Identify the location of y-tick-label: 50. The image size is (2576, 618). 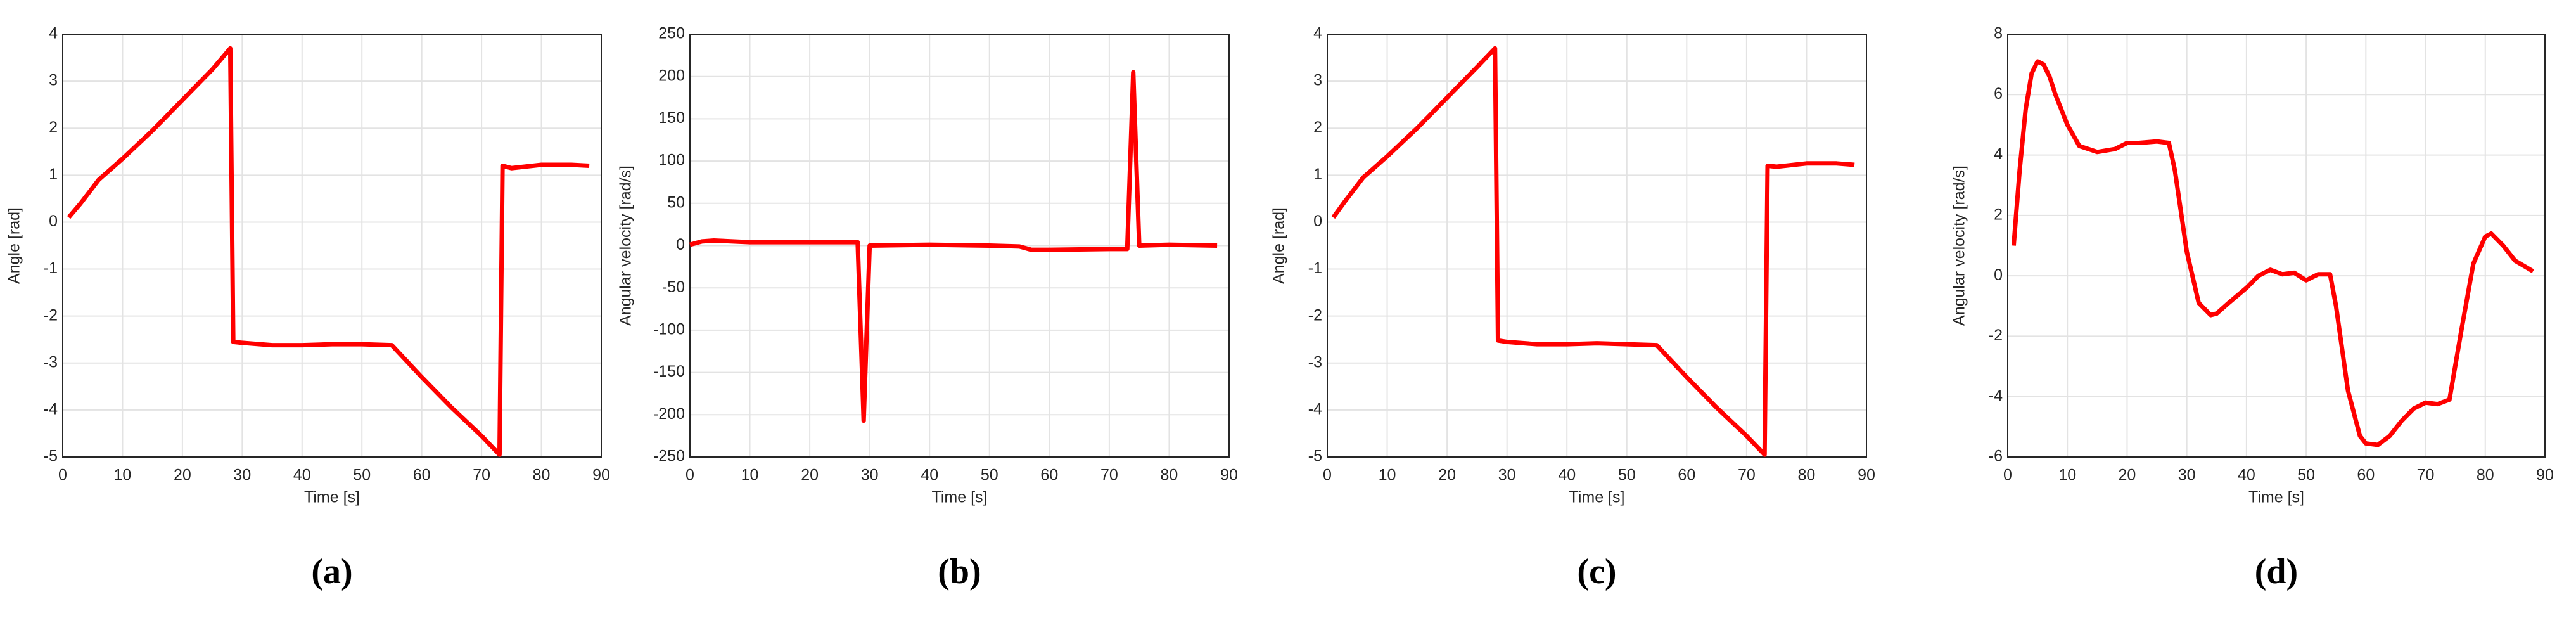
(676, 202).